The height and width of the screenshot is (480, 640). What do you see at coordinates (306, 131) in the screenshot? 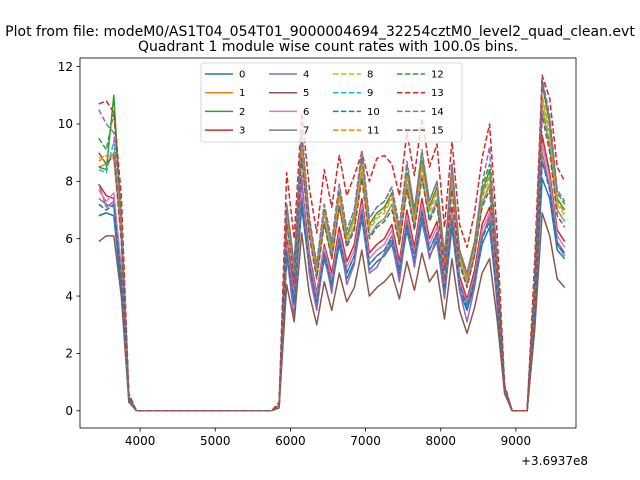
I see `legend-label-7: 7` at bounding box center [306, 131].